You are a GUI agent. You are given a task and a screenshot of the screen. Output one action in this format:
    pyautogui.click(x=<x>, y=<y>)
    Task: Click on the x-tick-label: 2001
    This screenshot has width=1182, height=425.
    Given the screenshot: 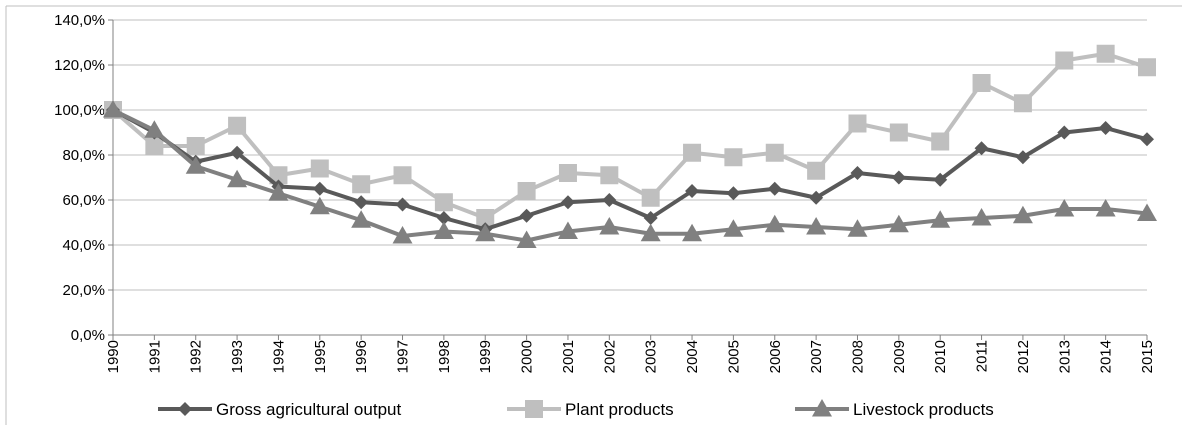 What is the action you would take?
    pyautogui.click(x=568, y=356)
    